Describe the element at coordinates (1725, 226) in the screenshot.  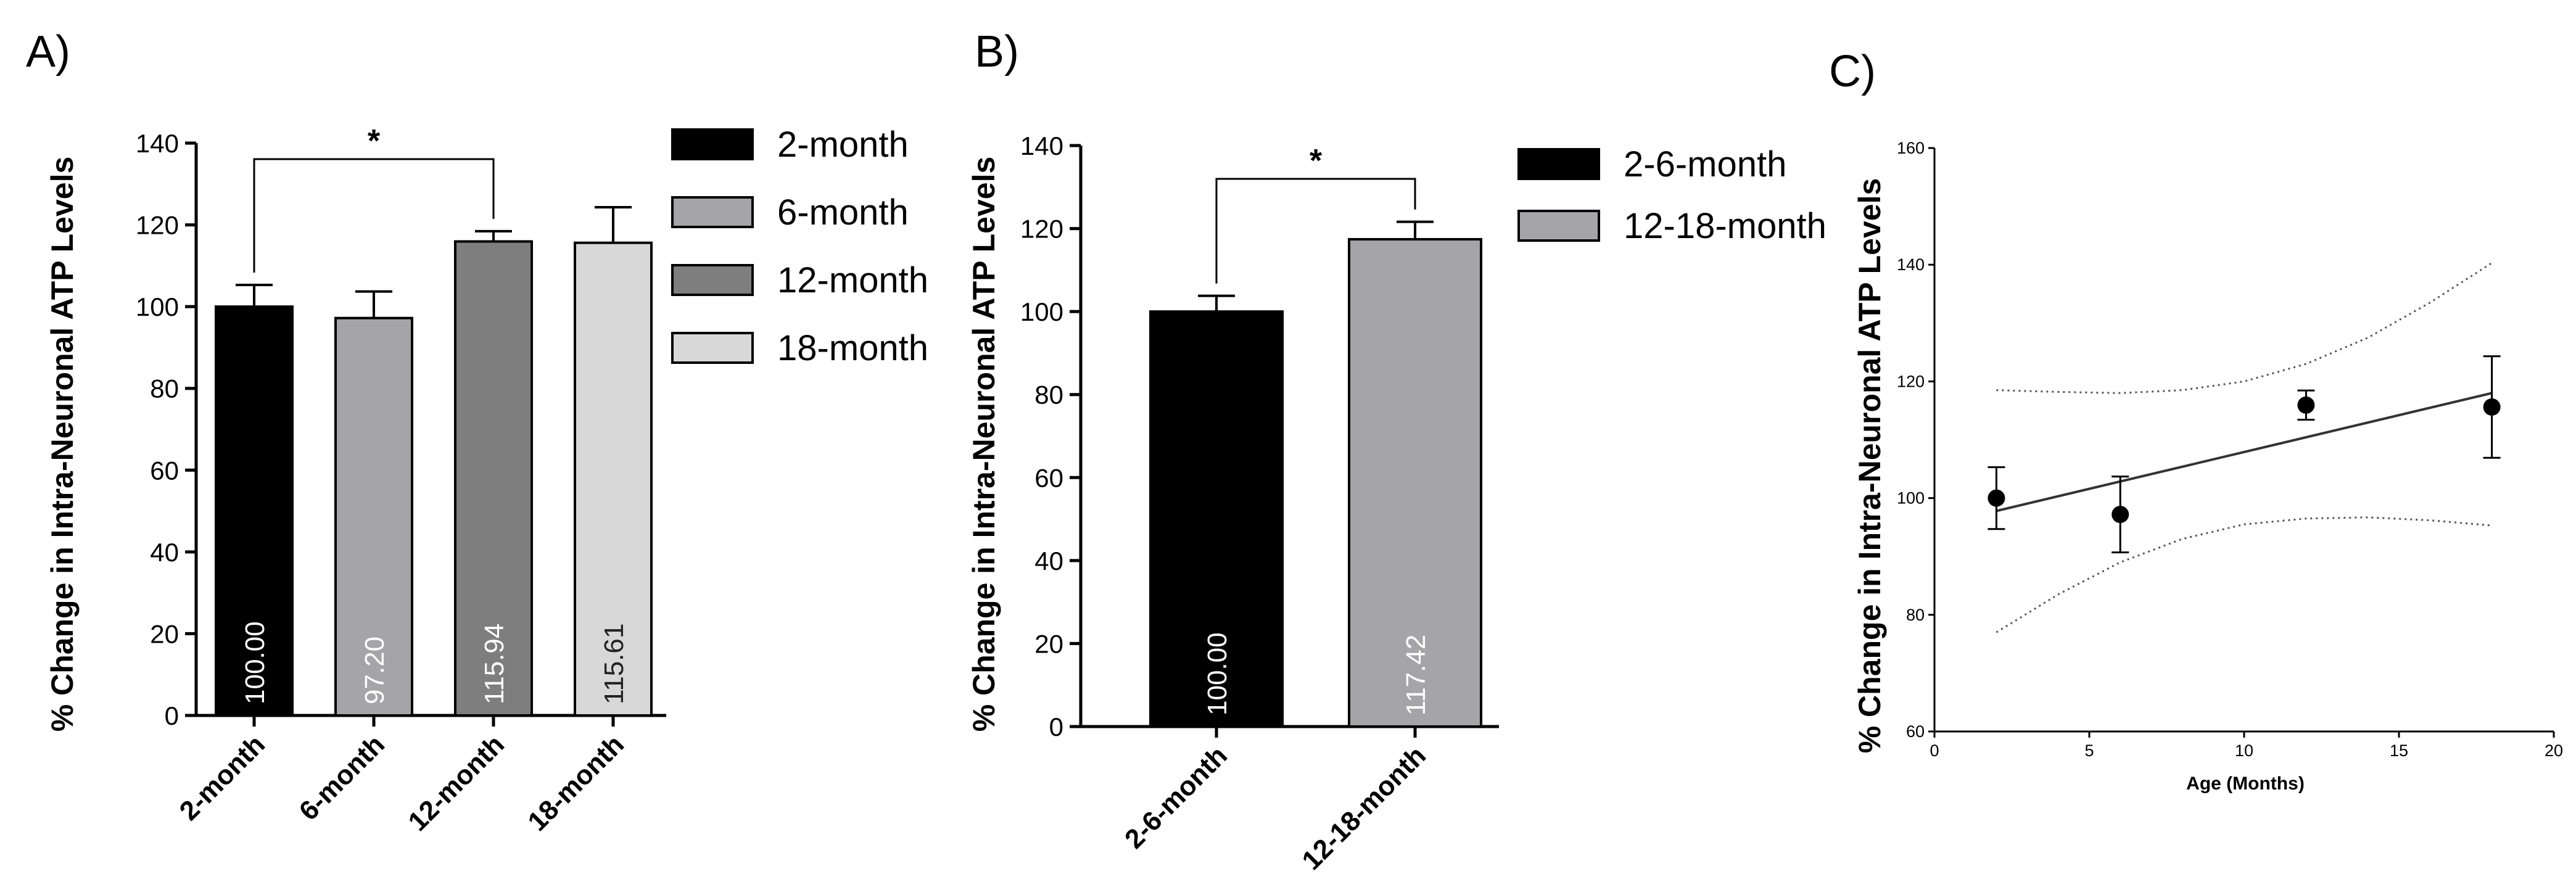
I see `panel-b-legend-label: 12-18-month` at that location.